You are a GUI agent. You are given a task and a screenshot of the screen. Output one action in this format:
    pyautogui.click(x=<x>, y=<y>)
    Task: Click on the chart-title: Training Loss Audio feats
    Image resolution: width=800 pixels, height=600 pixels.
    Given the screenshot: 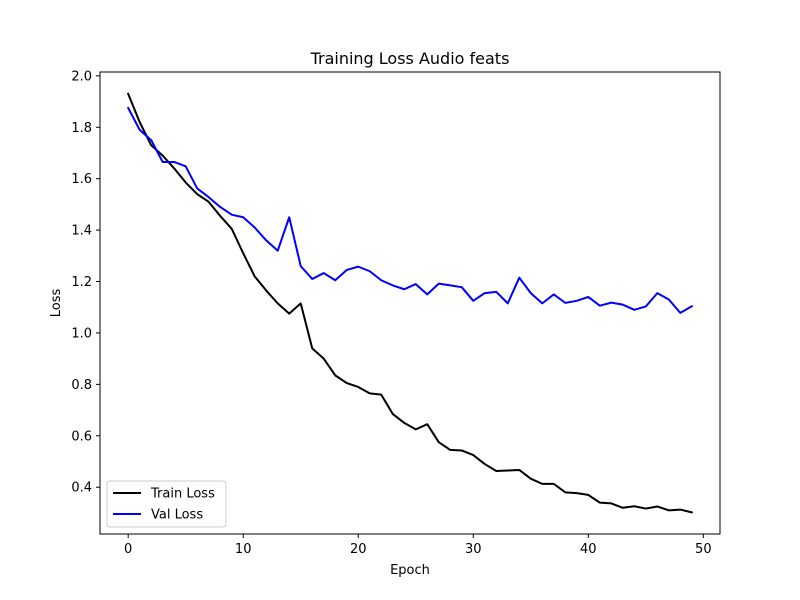 What is the action you would take?
    pyautogui.click(x=410, y=58)
    